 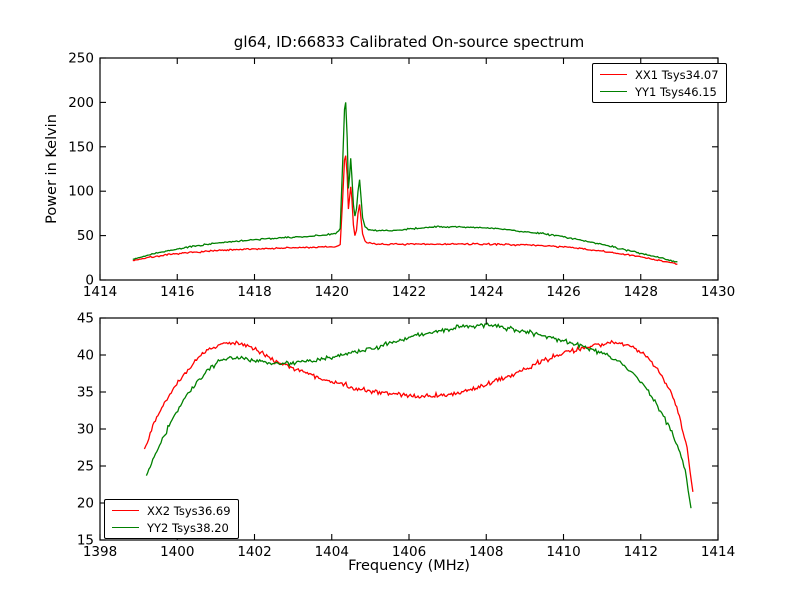 What do you see at coordinates (125, 527) in the screenshot?
I see `legend-line-sample-yy2` at bounding box center [125, 527].